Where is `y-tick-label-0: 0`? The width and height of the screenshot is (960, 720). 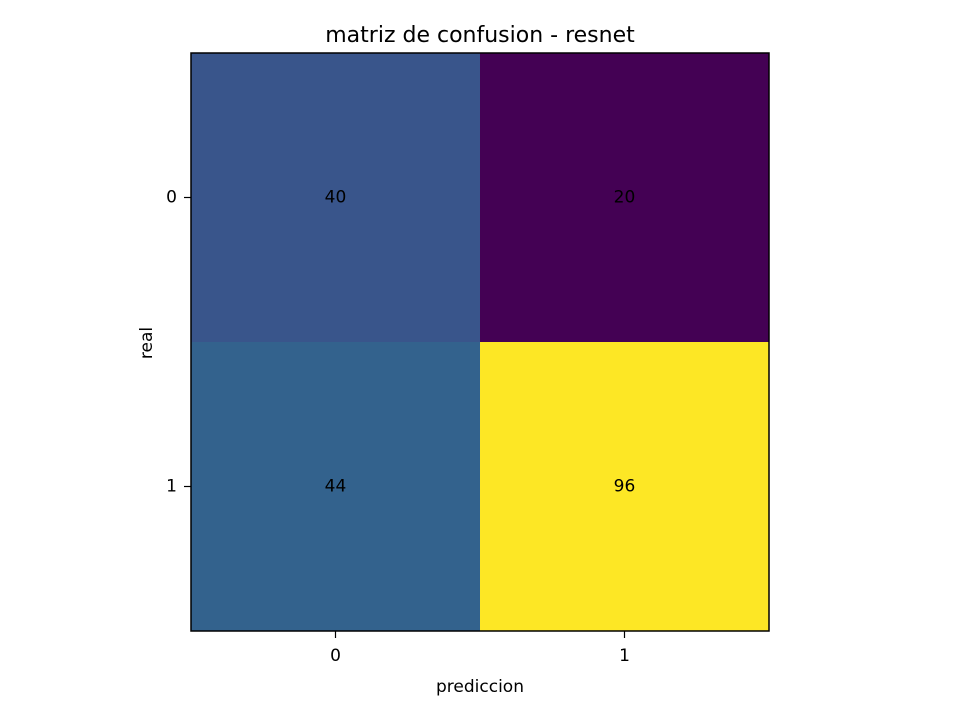
y-tick-label-0: 0 is located at coordinates (171, 198).